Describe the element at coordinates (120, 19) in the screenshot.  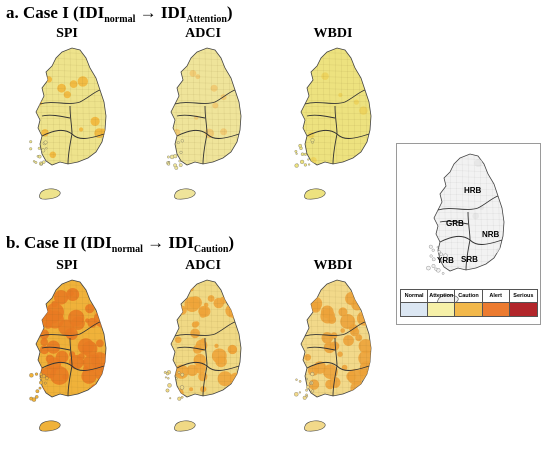
I see `case-one-sub-normal: normal` at that location.